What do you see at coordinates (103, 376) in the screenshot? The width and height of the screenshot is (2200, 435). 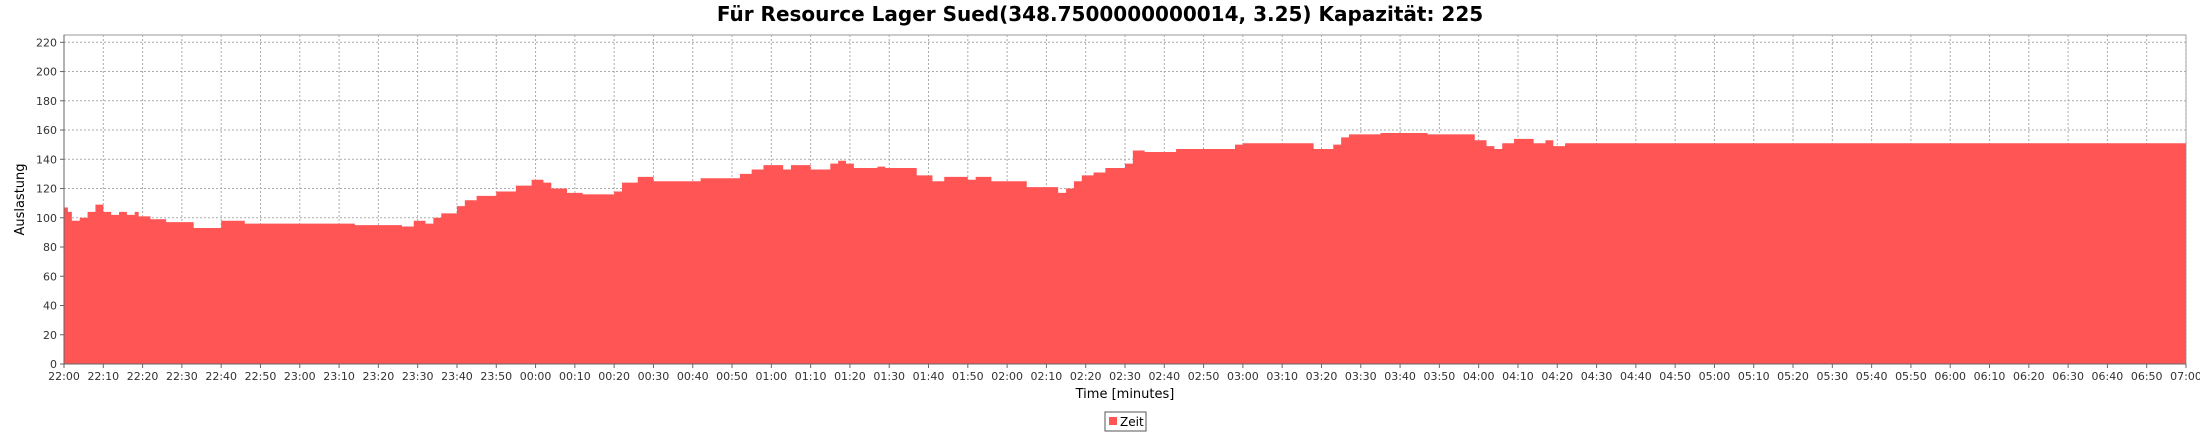 I see `x-tick-label: 22:10` at bounding box center [103, 376].